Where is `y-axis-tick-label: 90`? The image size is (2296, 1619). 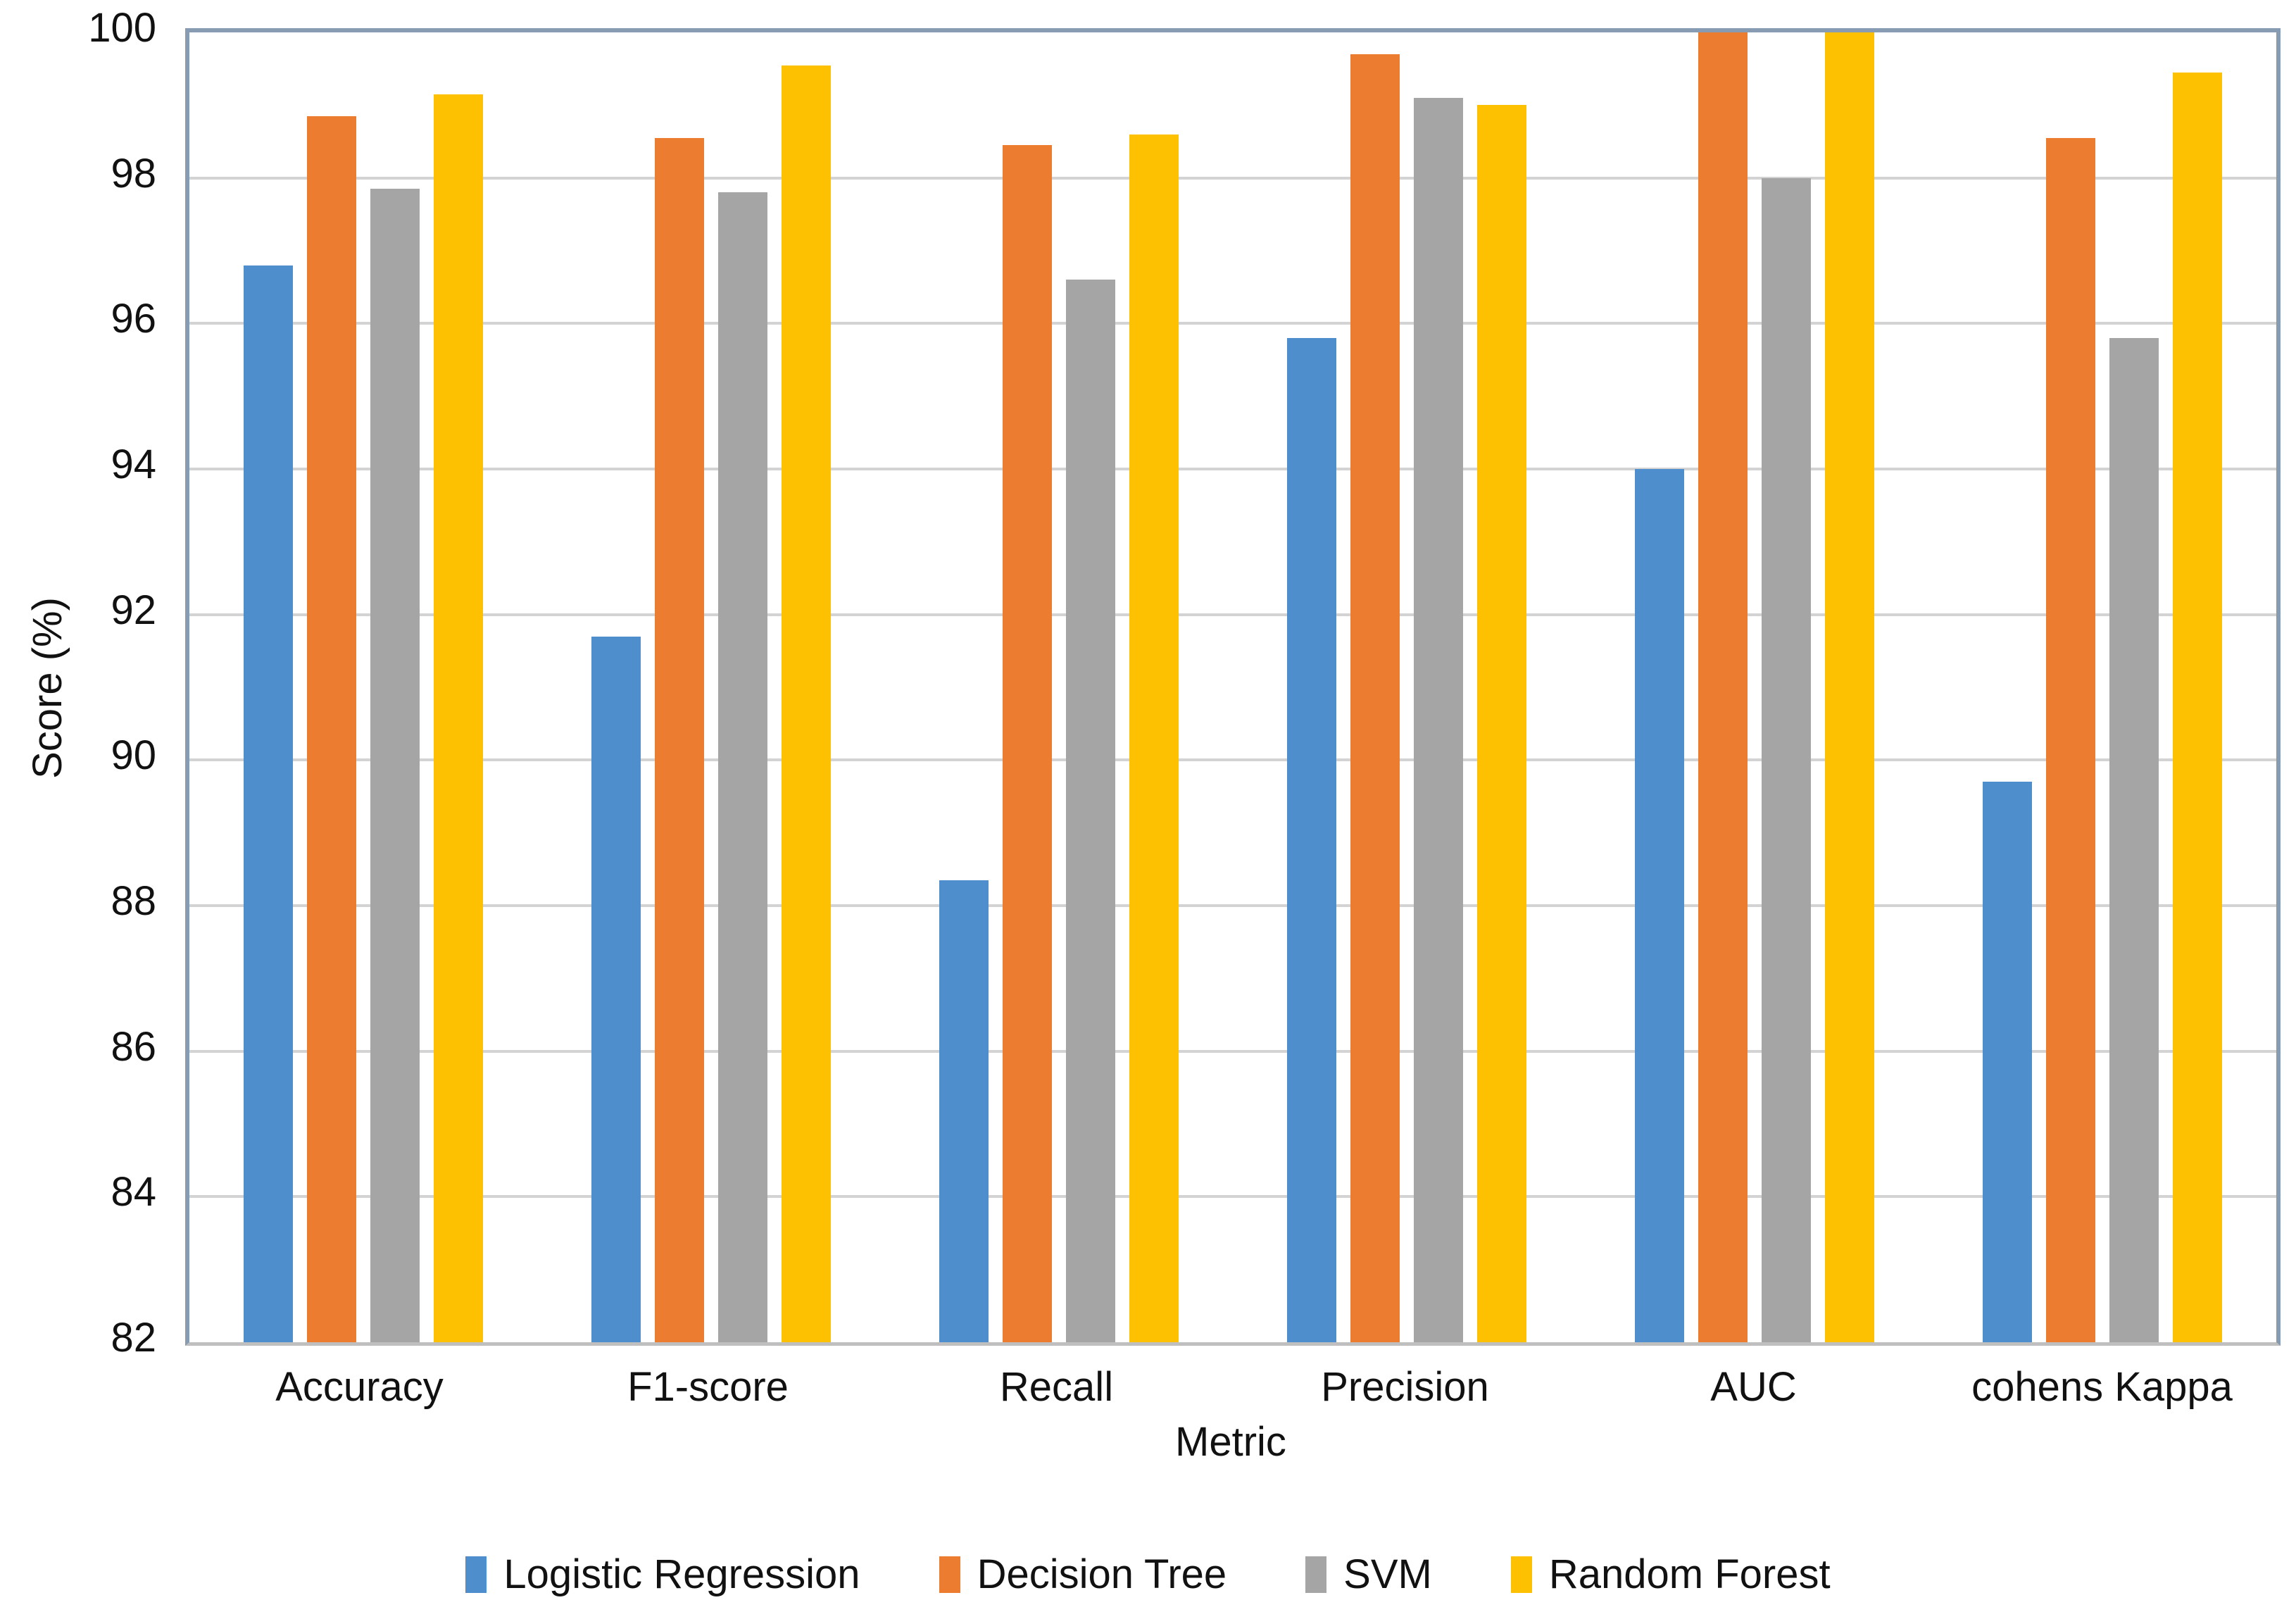 y-axis-tick-label: 90 is located at coordinates (133, 756).